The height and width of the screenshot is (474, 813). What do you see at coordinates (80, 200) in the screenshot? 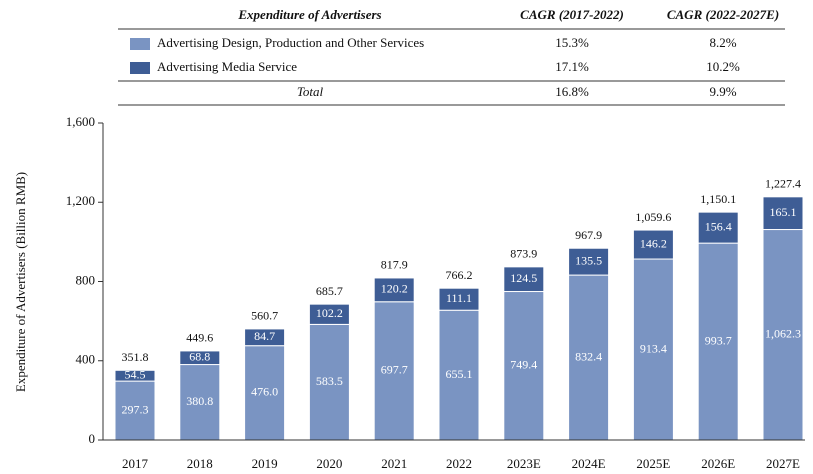
I see `y-tick-label: 1,200` at bounding box center [80, 200].